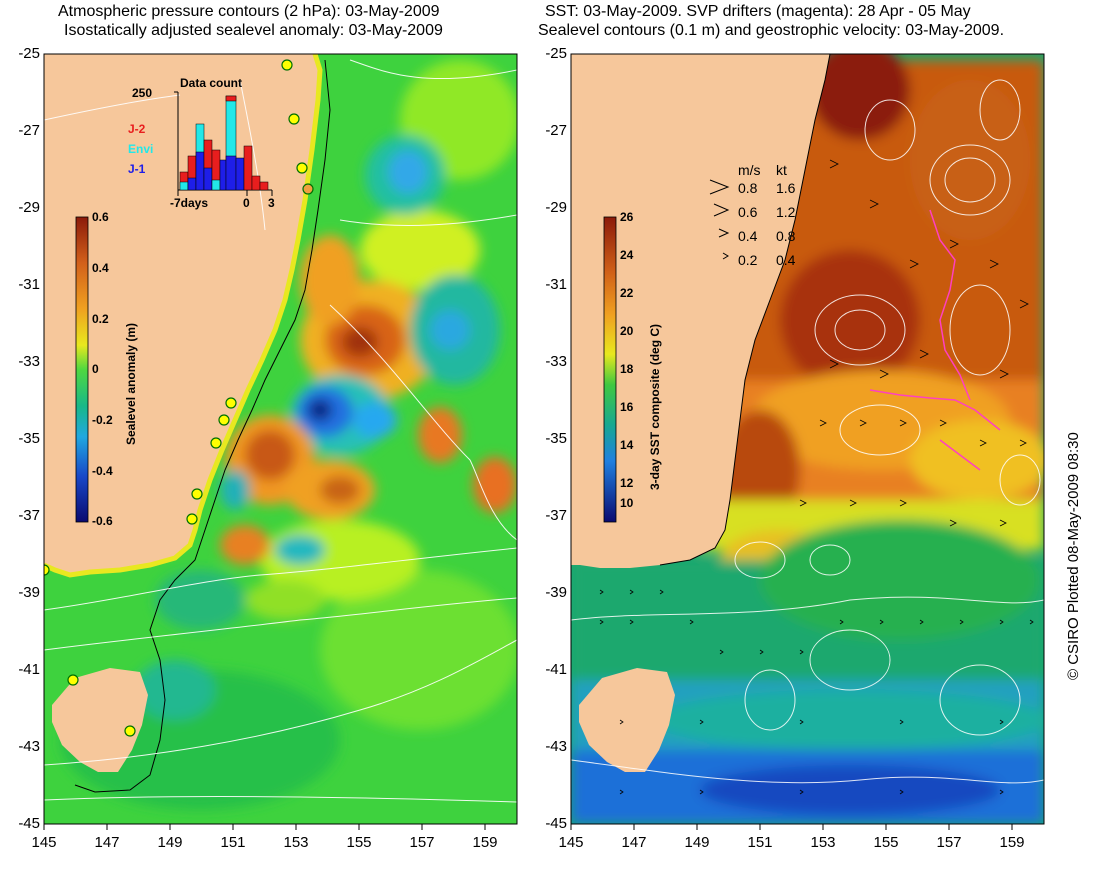  What do you see at coordinates (627, 217) in the screenshot?
I see `colorbar-tick: 26` at bounding box center [627, 217].